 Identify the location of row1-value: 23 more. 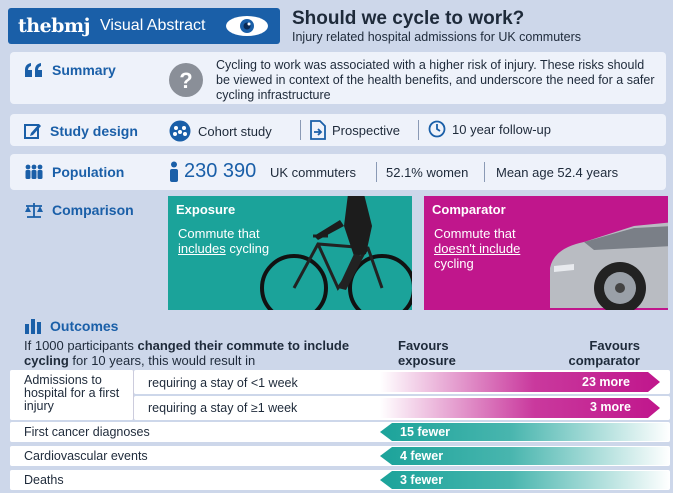
(606, 382).